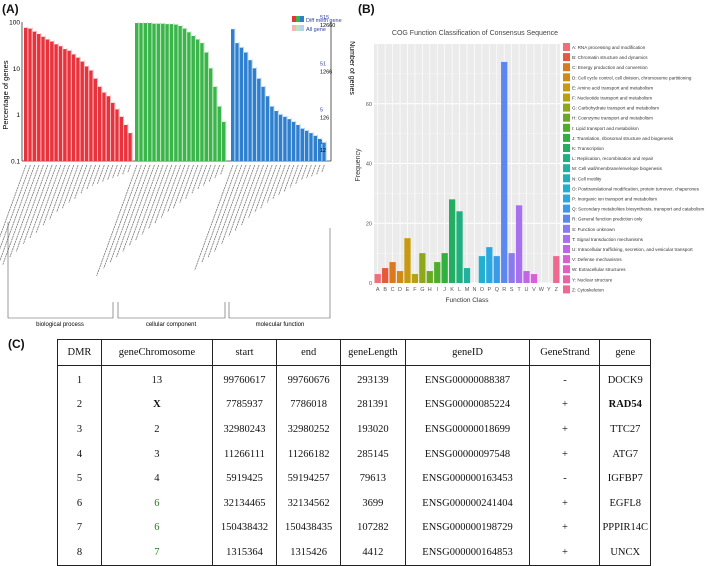  I want to click on panel-a-label: (A), so click(10, 9).